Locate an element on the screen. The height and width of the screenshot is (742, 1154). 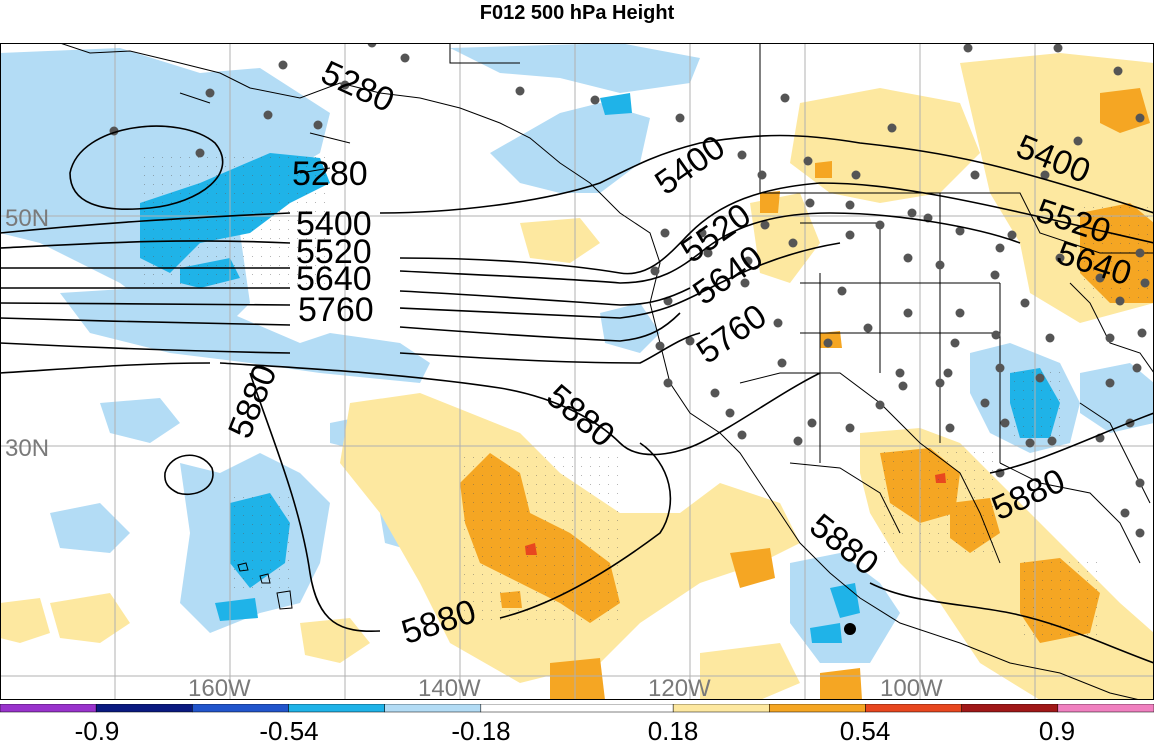
contour-label: 5640 is located at coordinates (334, 279).